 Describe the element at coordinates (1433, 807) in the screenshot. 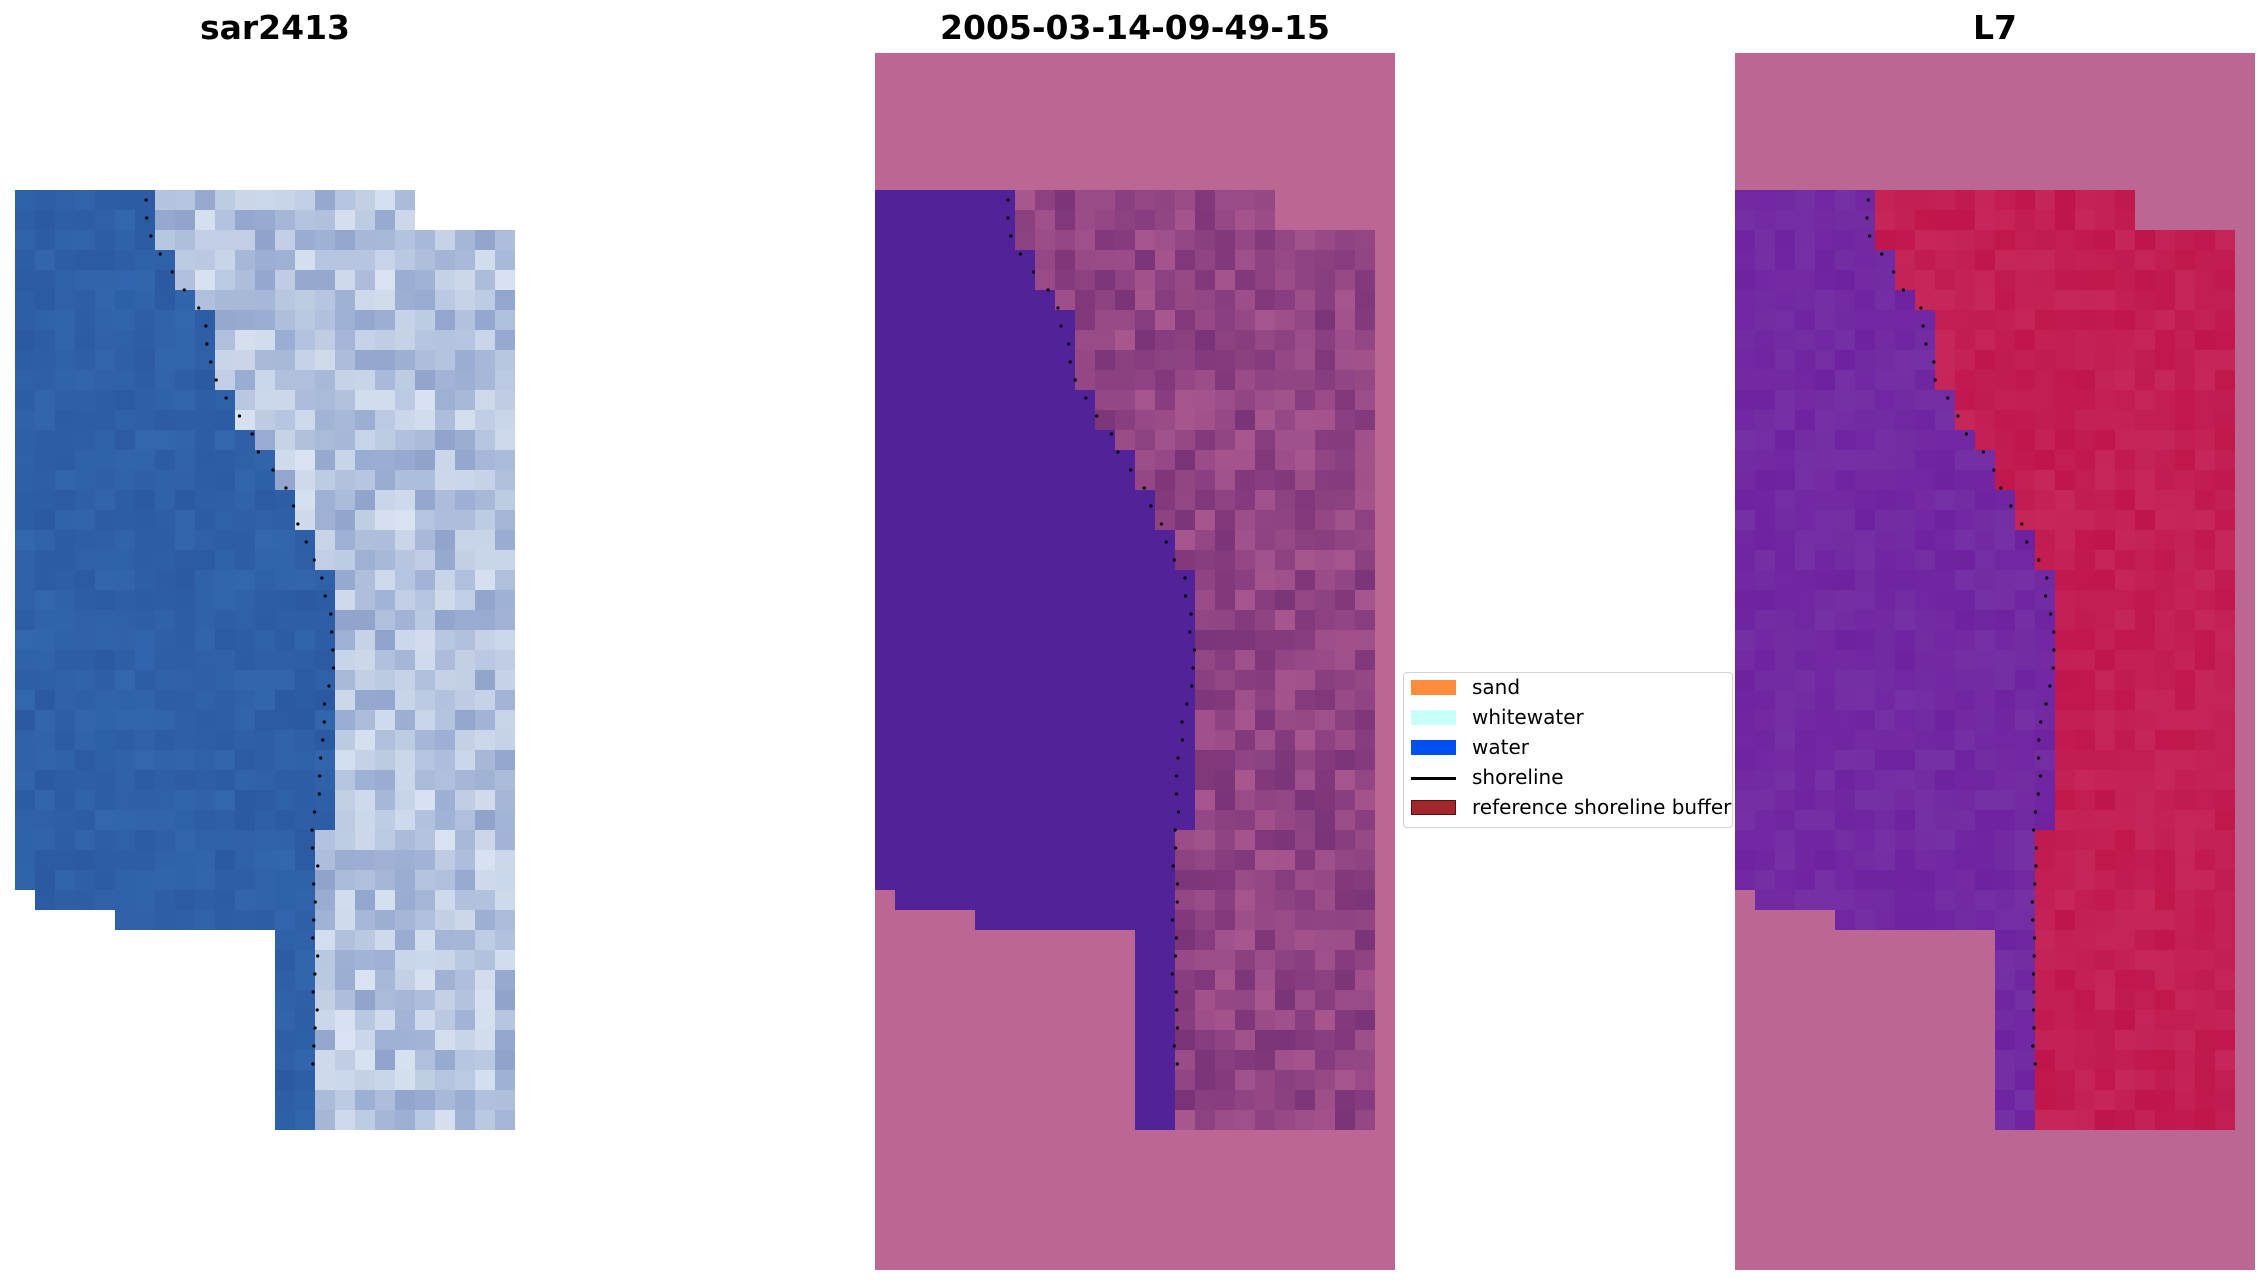

I see `legend-swatch-reference-buffer` at that location.